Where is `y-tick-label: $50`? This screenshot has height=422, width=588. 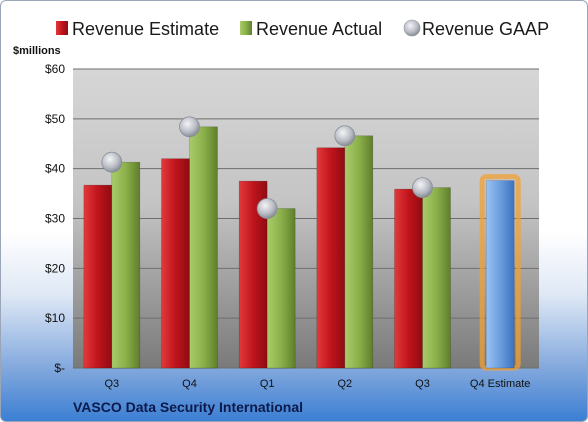 y-tick-label: $50 is located at coordinates (55, 119).